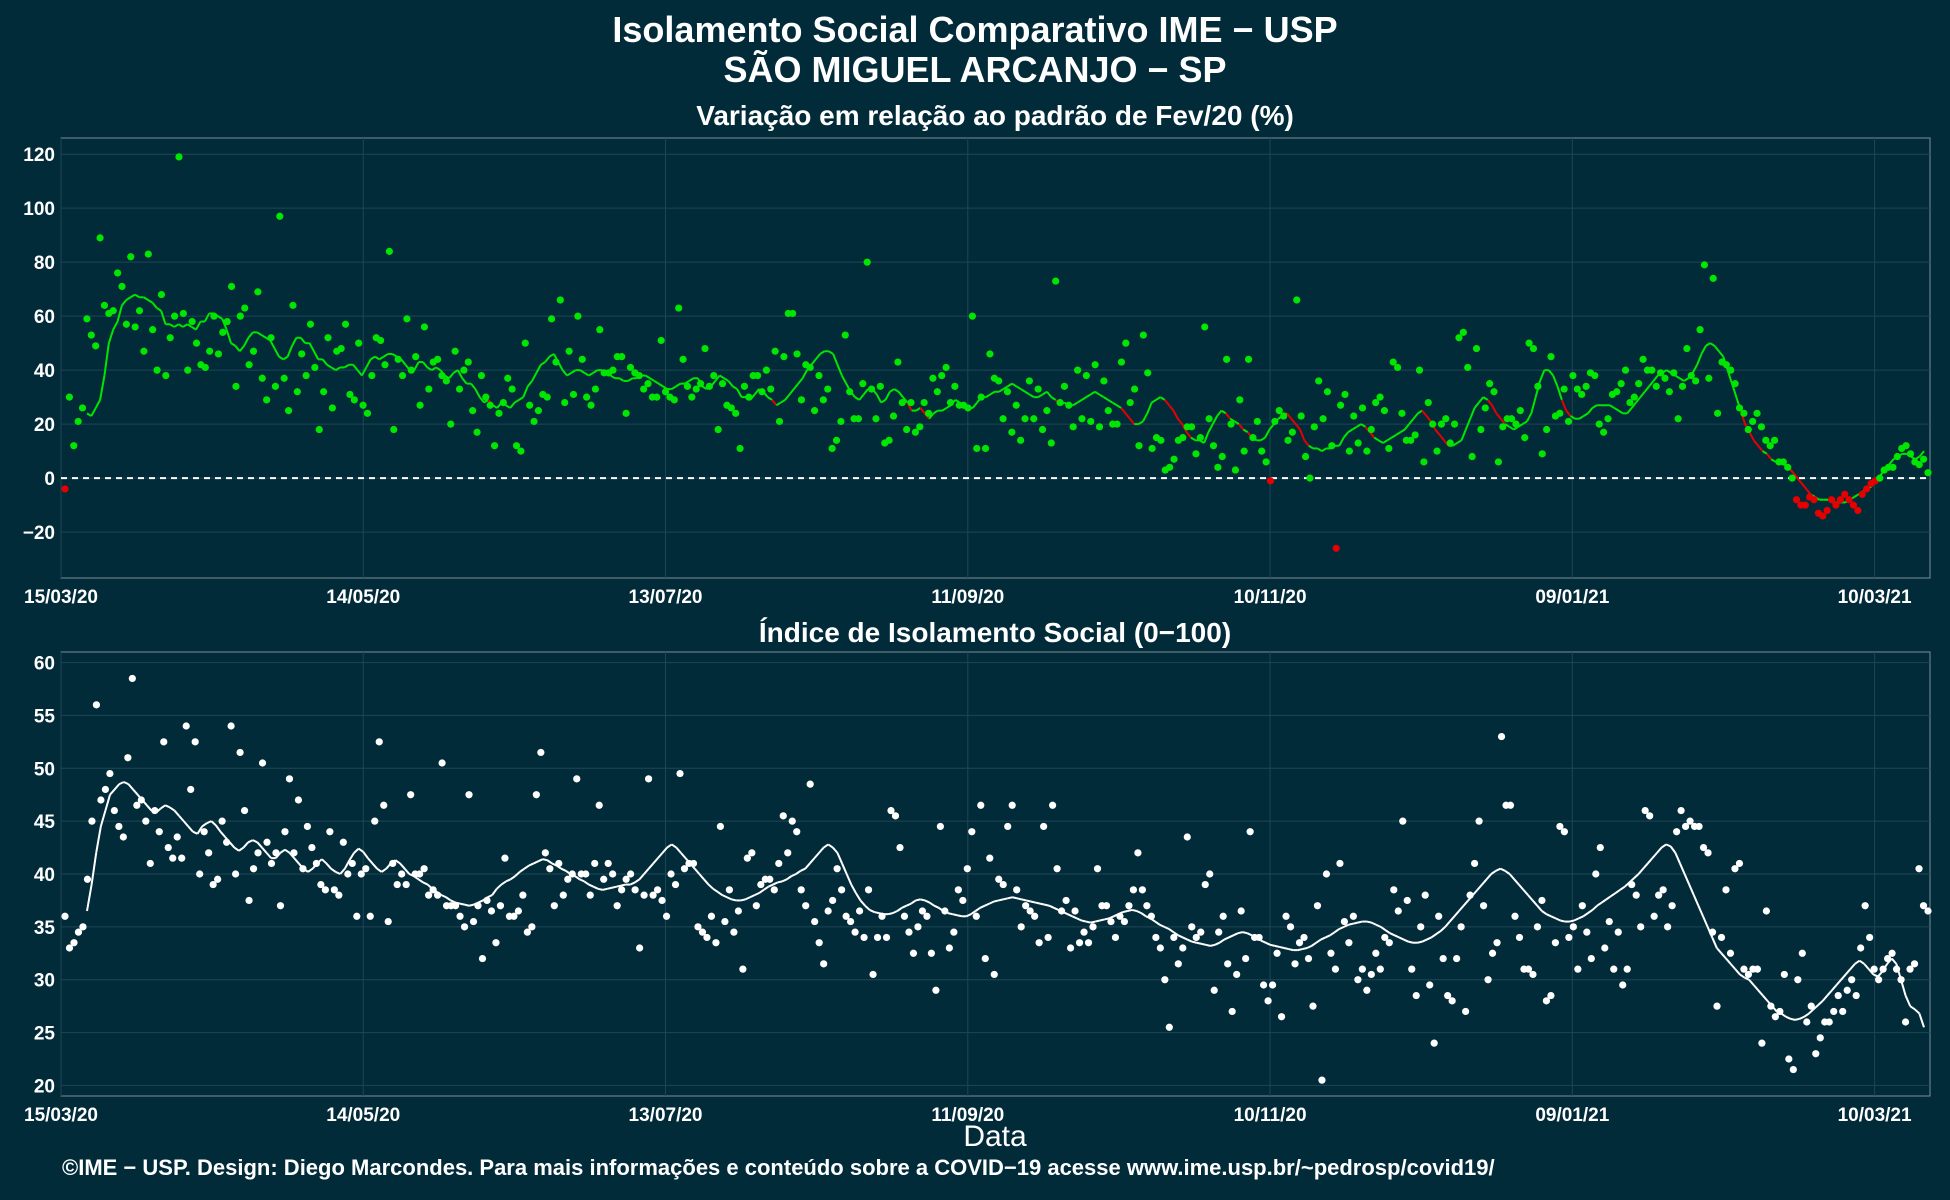  Describe the element at coordinates (1572, 597) in the screenshot. I see `x-tick-label: 09/01/21` at that location.